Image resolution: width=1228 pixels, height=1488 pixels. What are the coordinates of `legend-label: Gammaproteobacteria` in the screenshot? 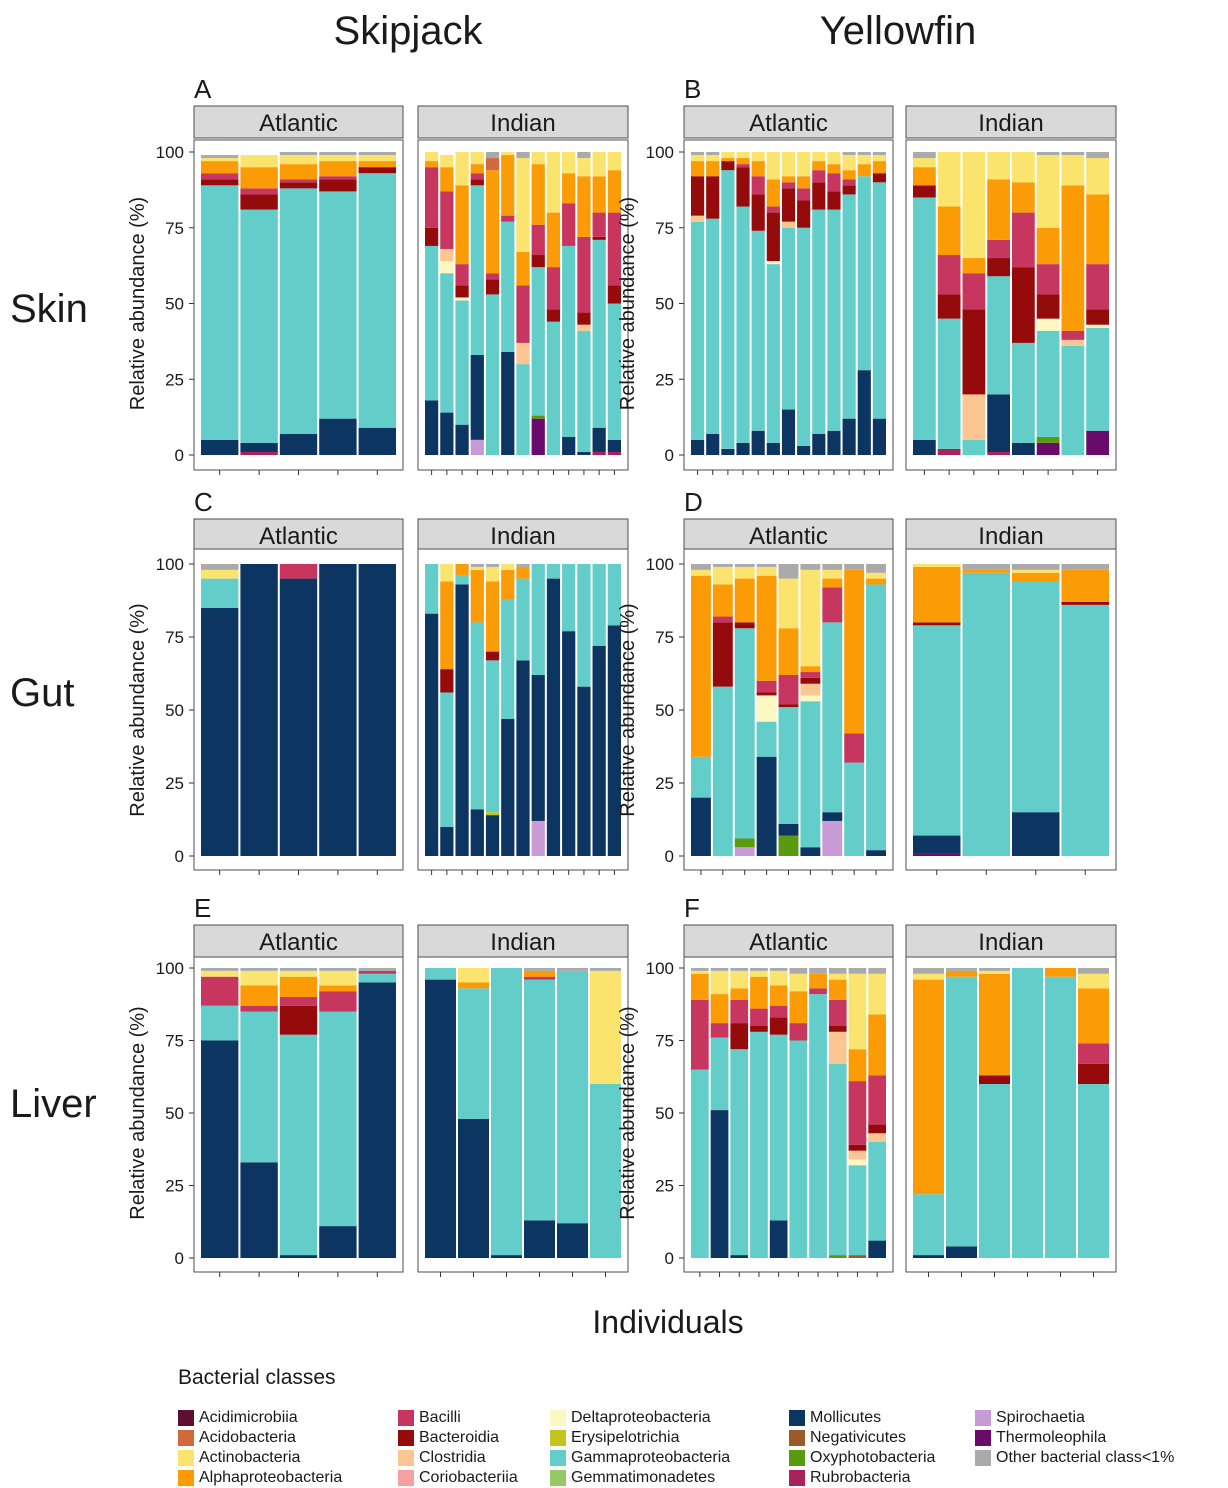 It's located at (651, 1457).